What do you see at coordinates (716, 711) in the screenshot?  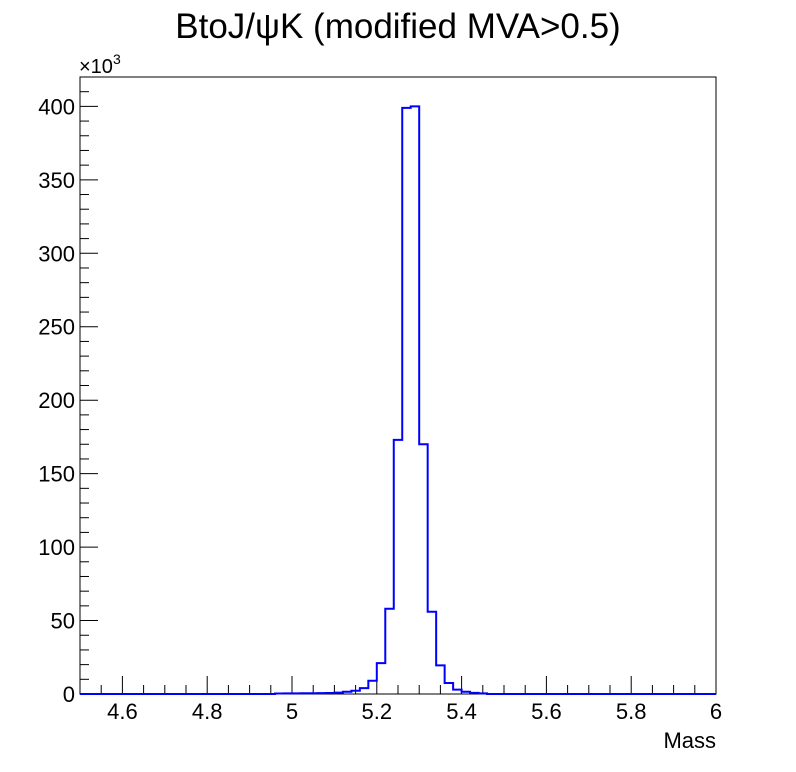 I see `x-tick-label: 6` at bounding box center [716, 711].